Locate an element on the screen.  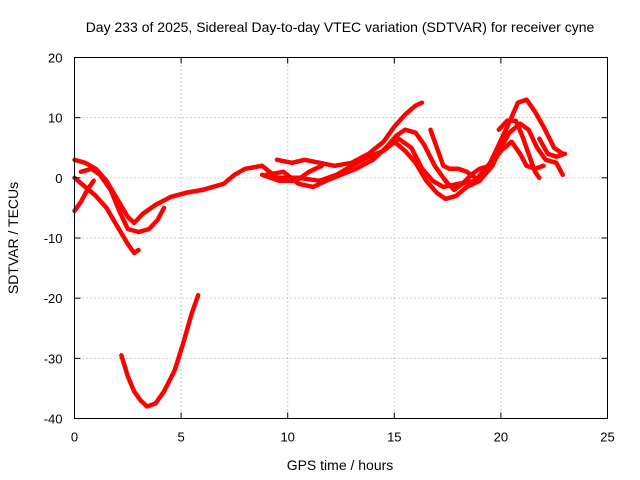
y-tick-label: -10 is located at coordinates (53, 238).